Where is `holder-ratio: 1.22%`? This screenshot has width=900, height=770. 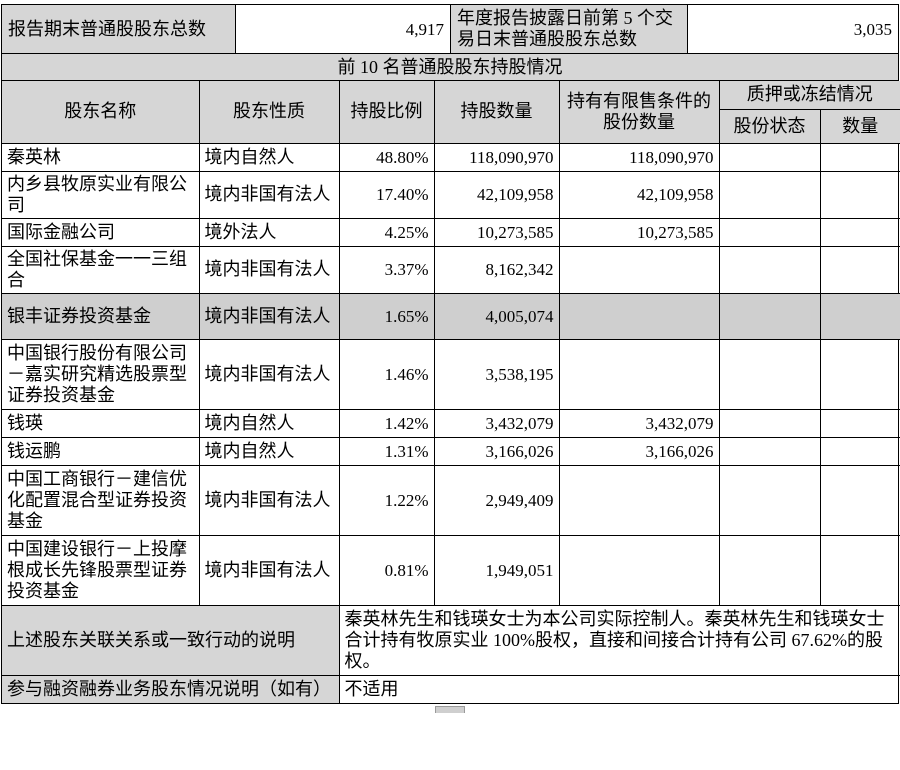
holder-ratio: 1.22% is located at coordinates (386, 500).